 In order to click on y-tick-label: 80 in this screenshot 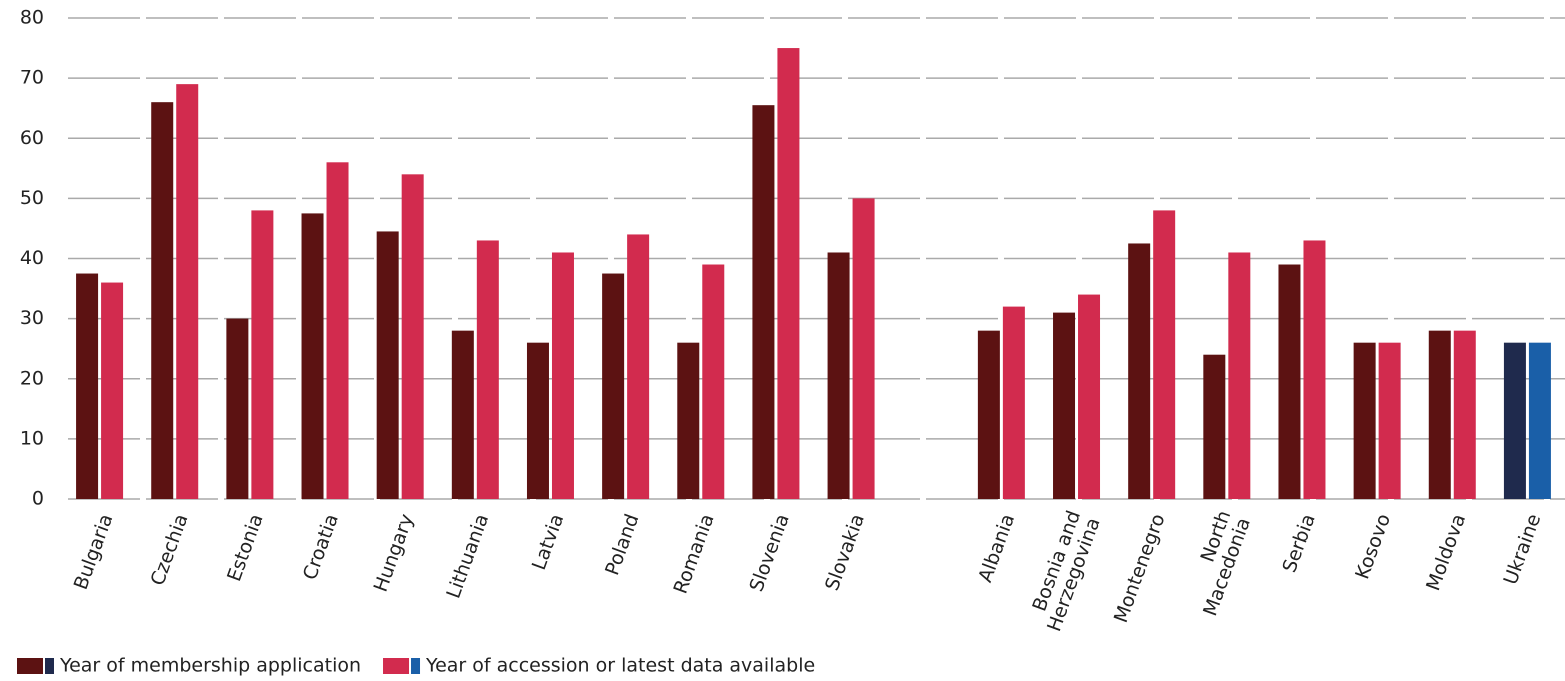, I will do `click(32, 18)`.